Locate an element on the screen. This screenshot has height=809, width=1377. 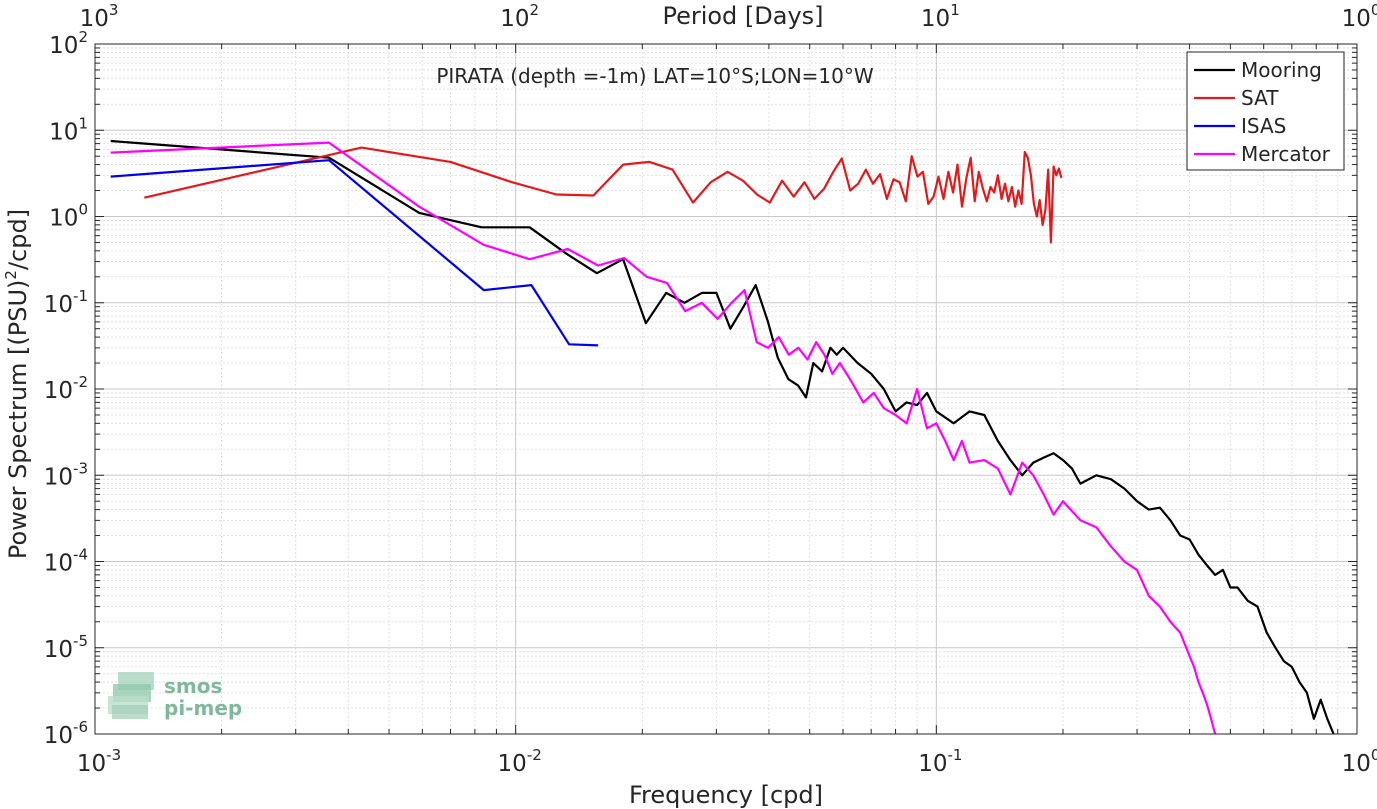
y-tick-label: 10⁻⁶ is located at coordinates (66, 733).